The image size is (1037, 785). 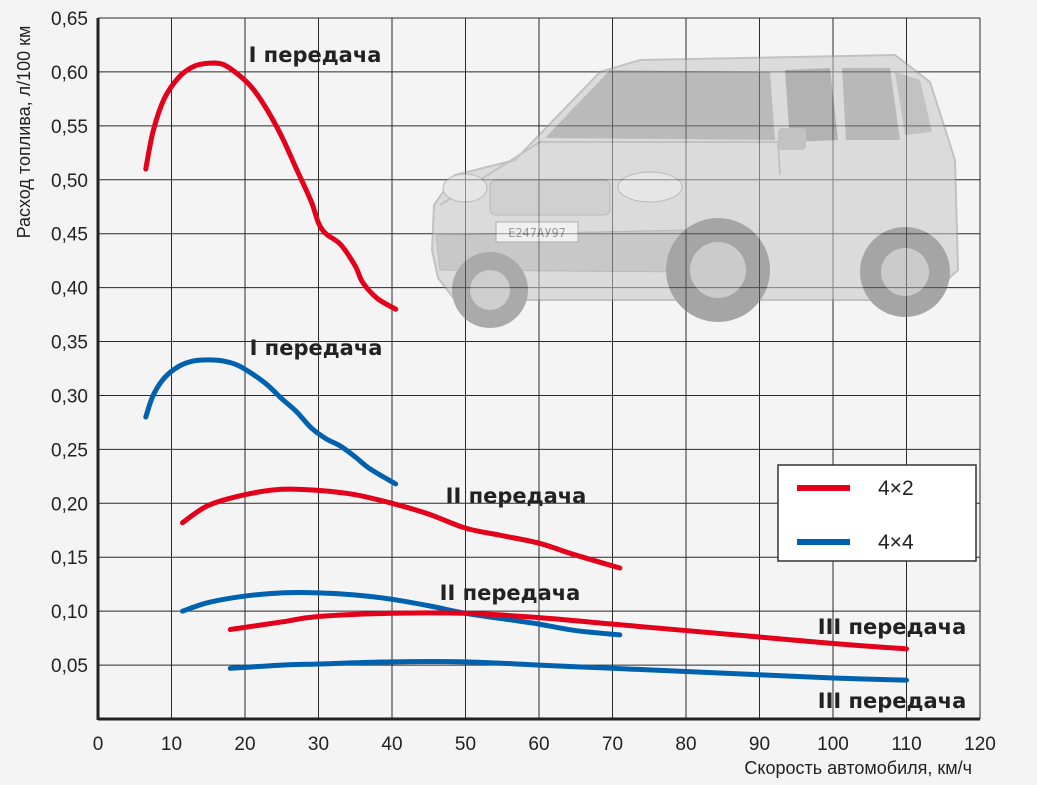 What do you see at coordinates (906, 744) in the screenshot?
I see `x-tick-label: 110` at bounding box center [906, 744].